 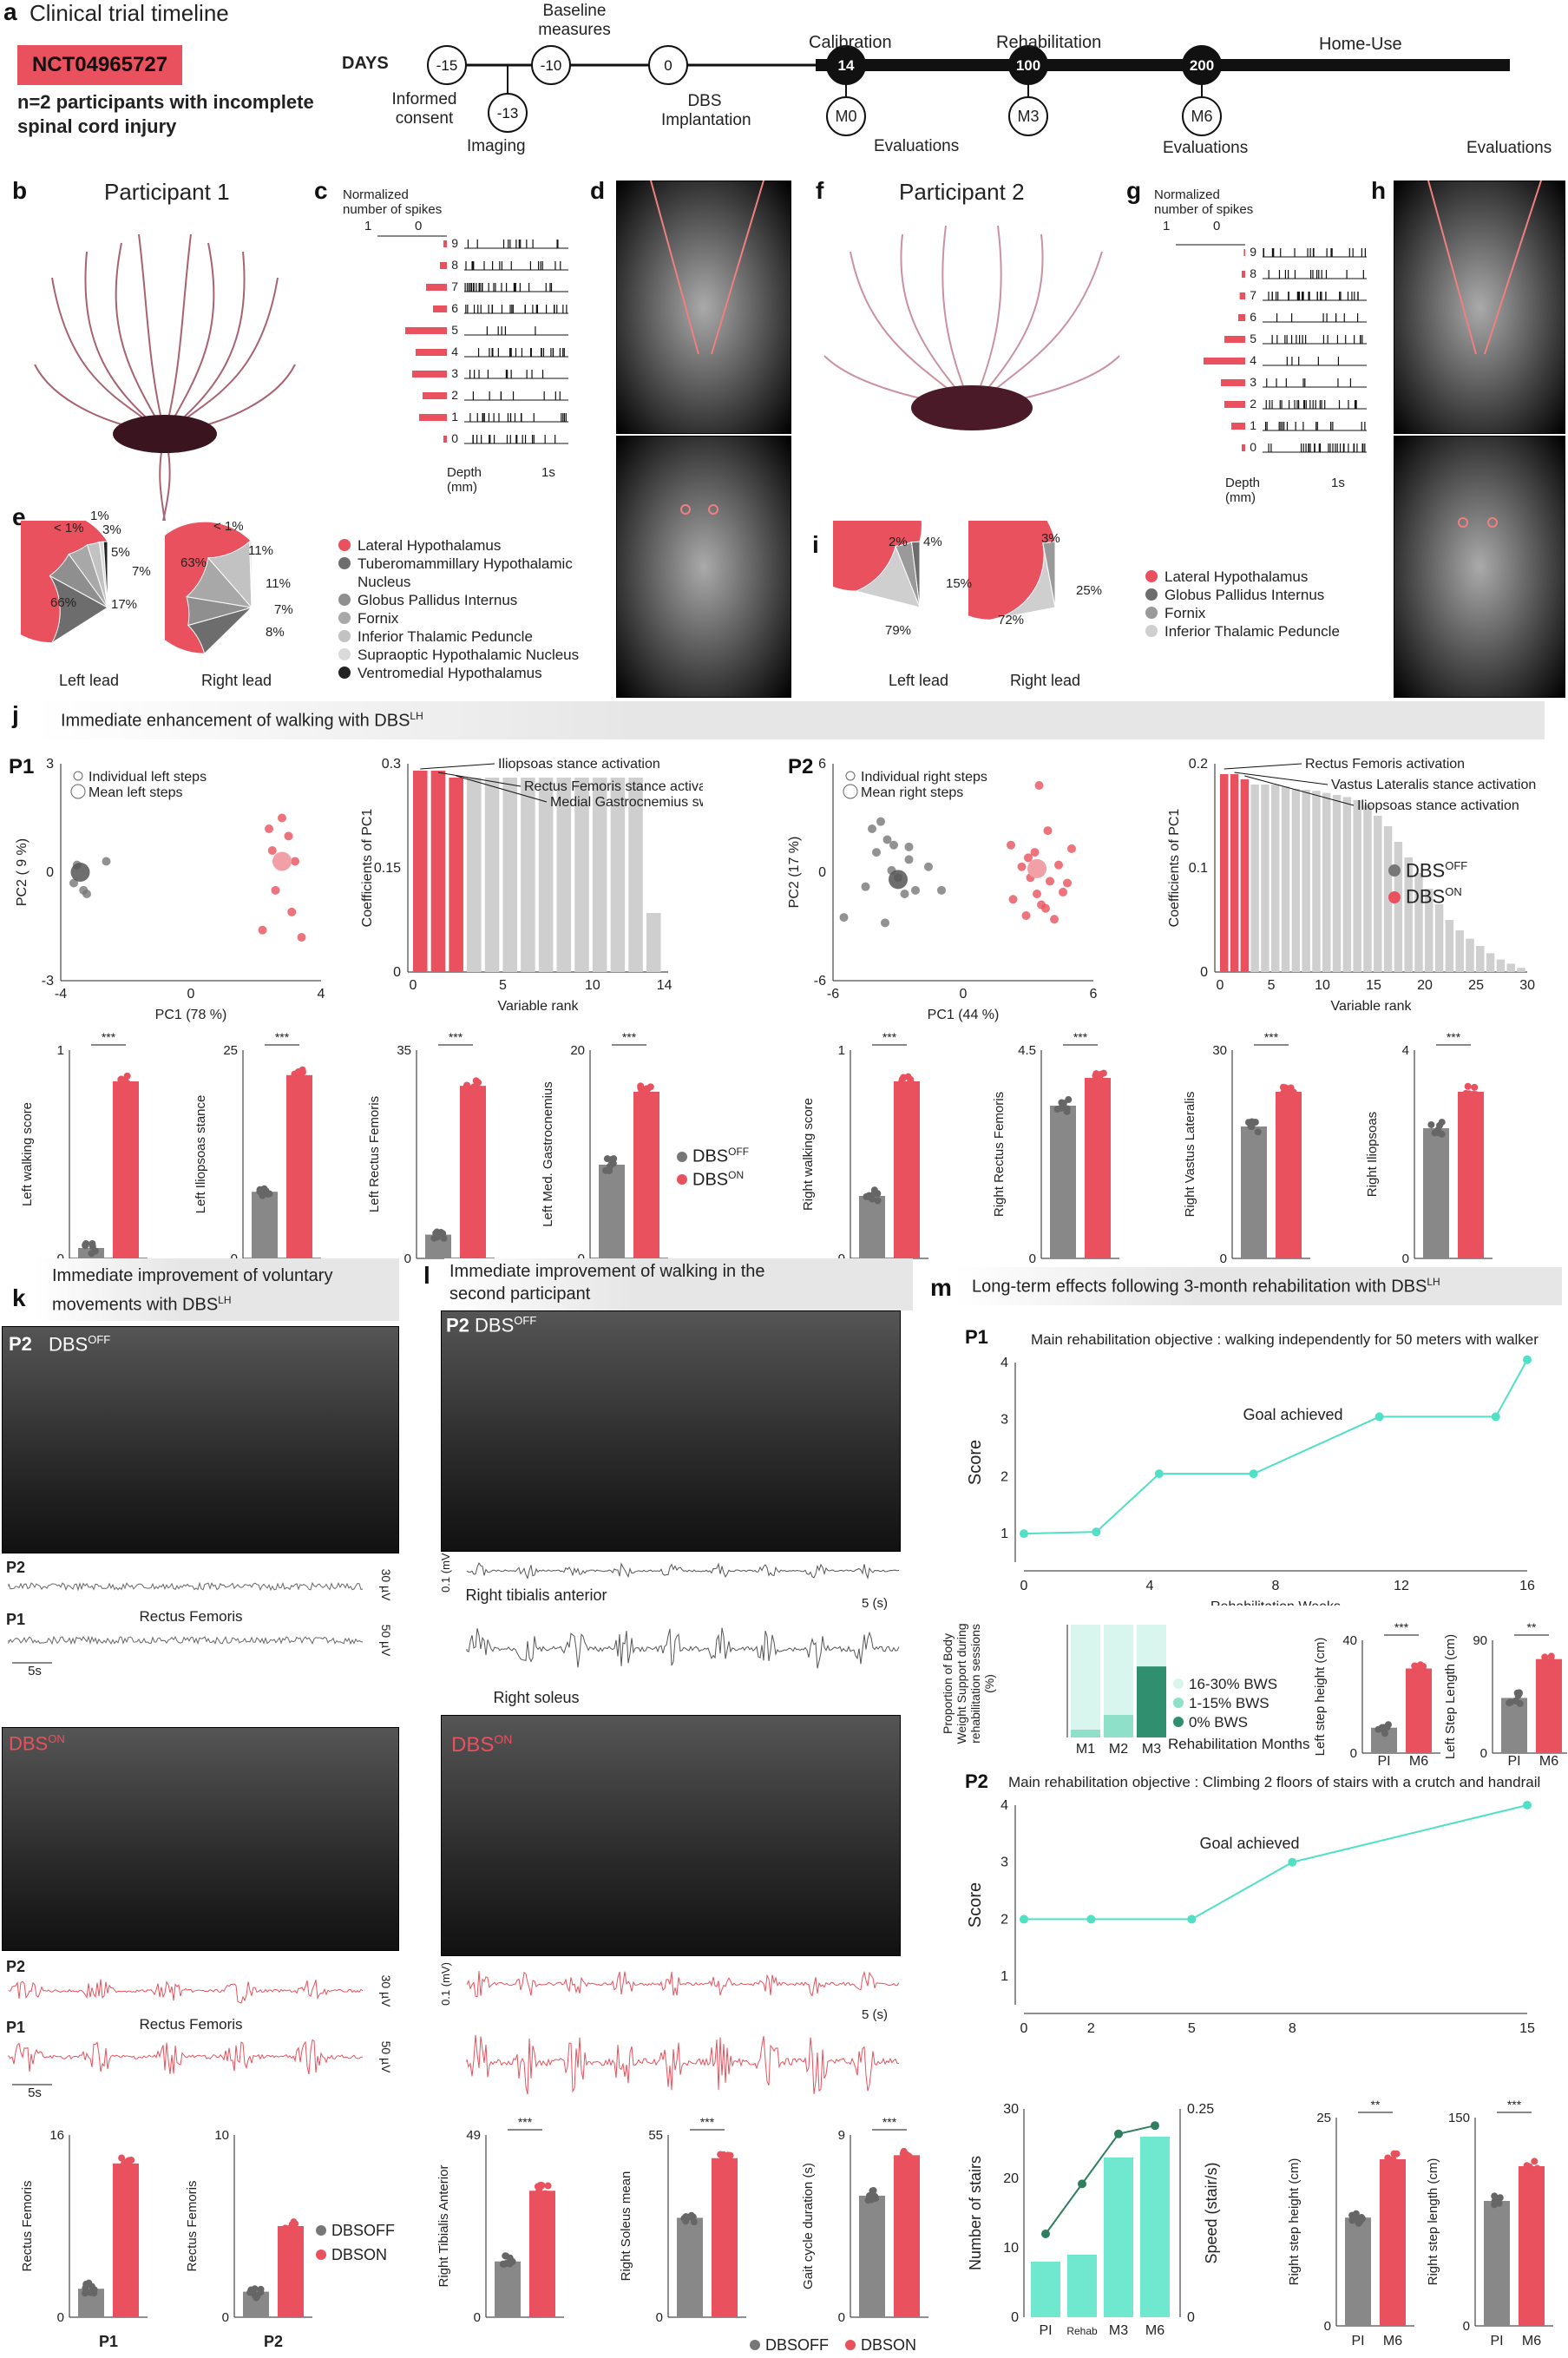 I want to click on milestone-caption-imaging: Imaging, so click(x=496, y=146).